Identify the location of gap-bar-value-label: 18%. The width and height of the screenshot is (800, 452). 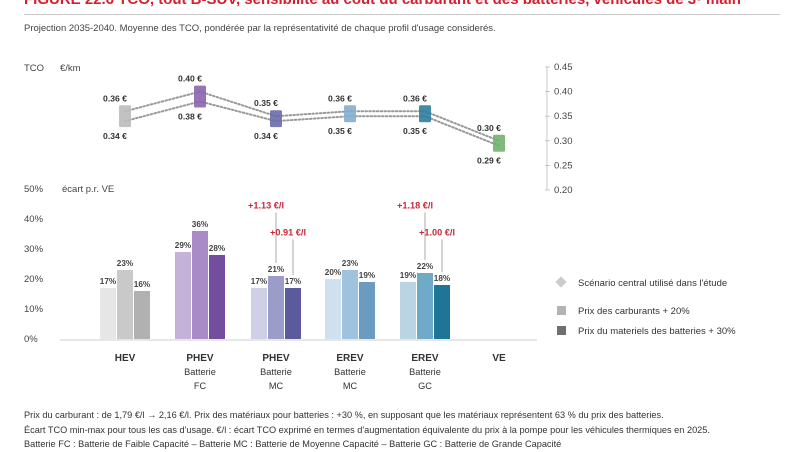
(442, 278).